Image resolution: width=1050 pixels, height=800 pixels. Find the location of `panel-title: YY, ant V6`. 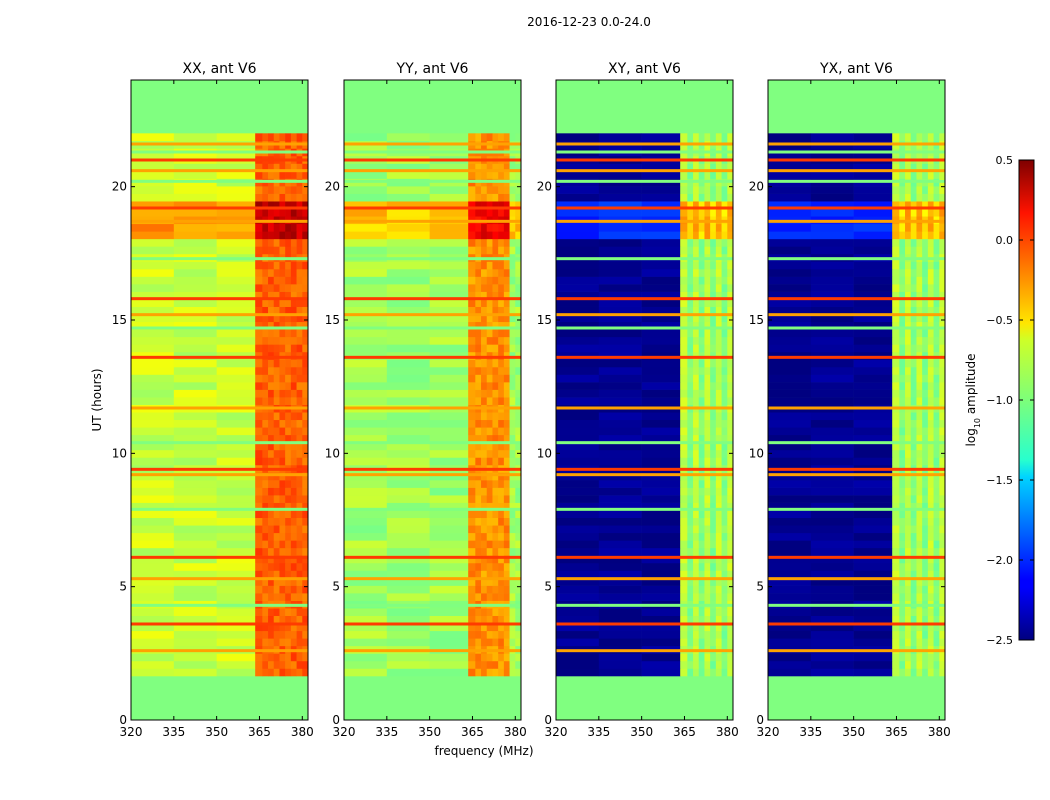

panel-title: YY, ant V6 is located at coordinates (432, 69).